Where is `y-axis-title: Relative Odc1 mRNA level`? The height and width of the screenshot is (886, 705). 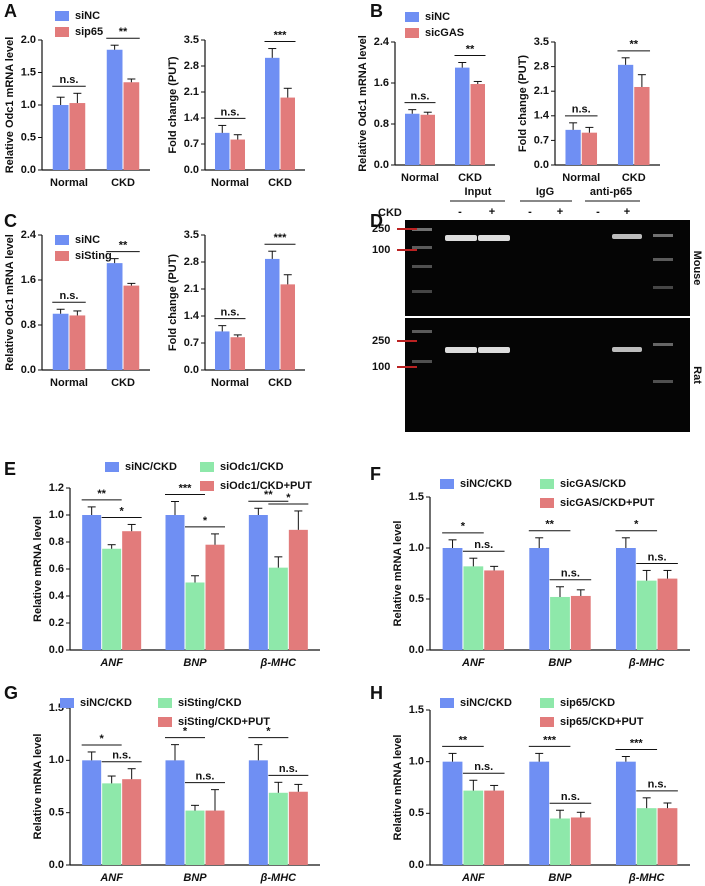 y-axis-title: Relative Odc1 mRNA level is located at coordinates (363, 103).